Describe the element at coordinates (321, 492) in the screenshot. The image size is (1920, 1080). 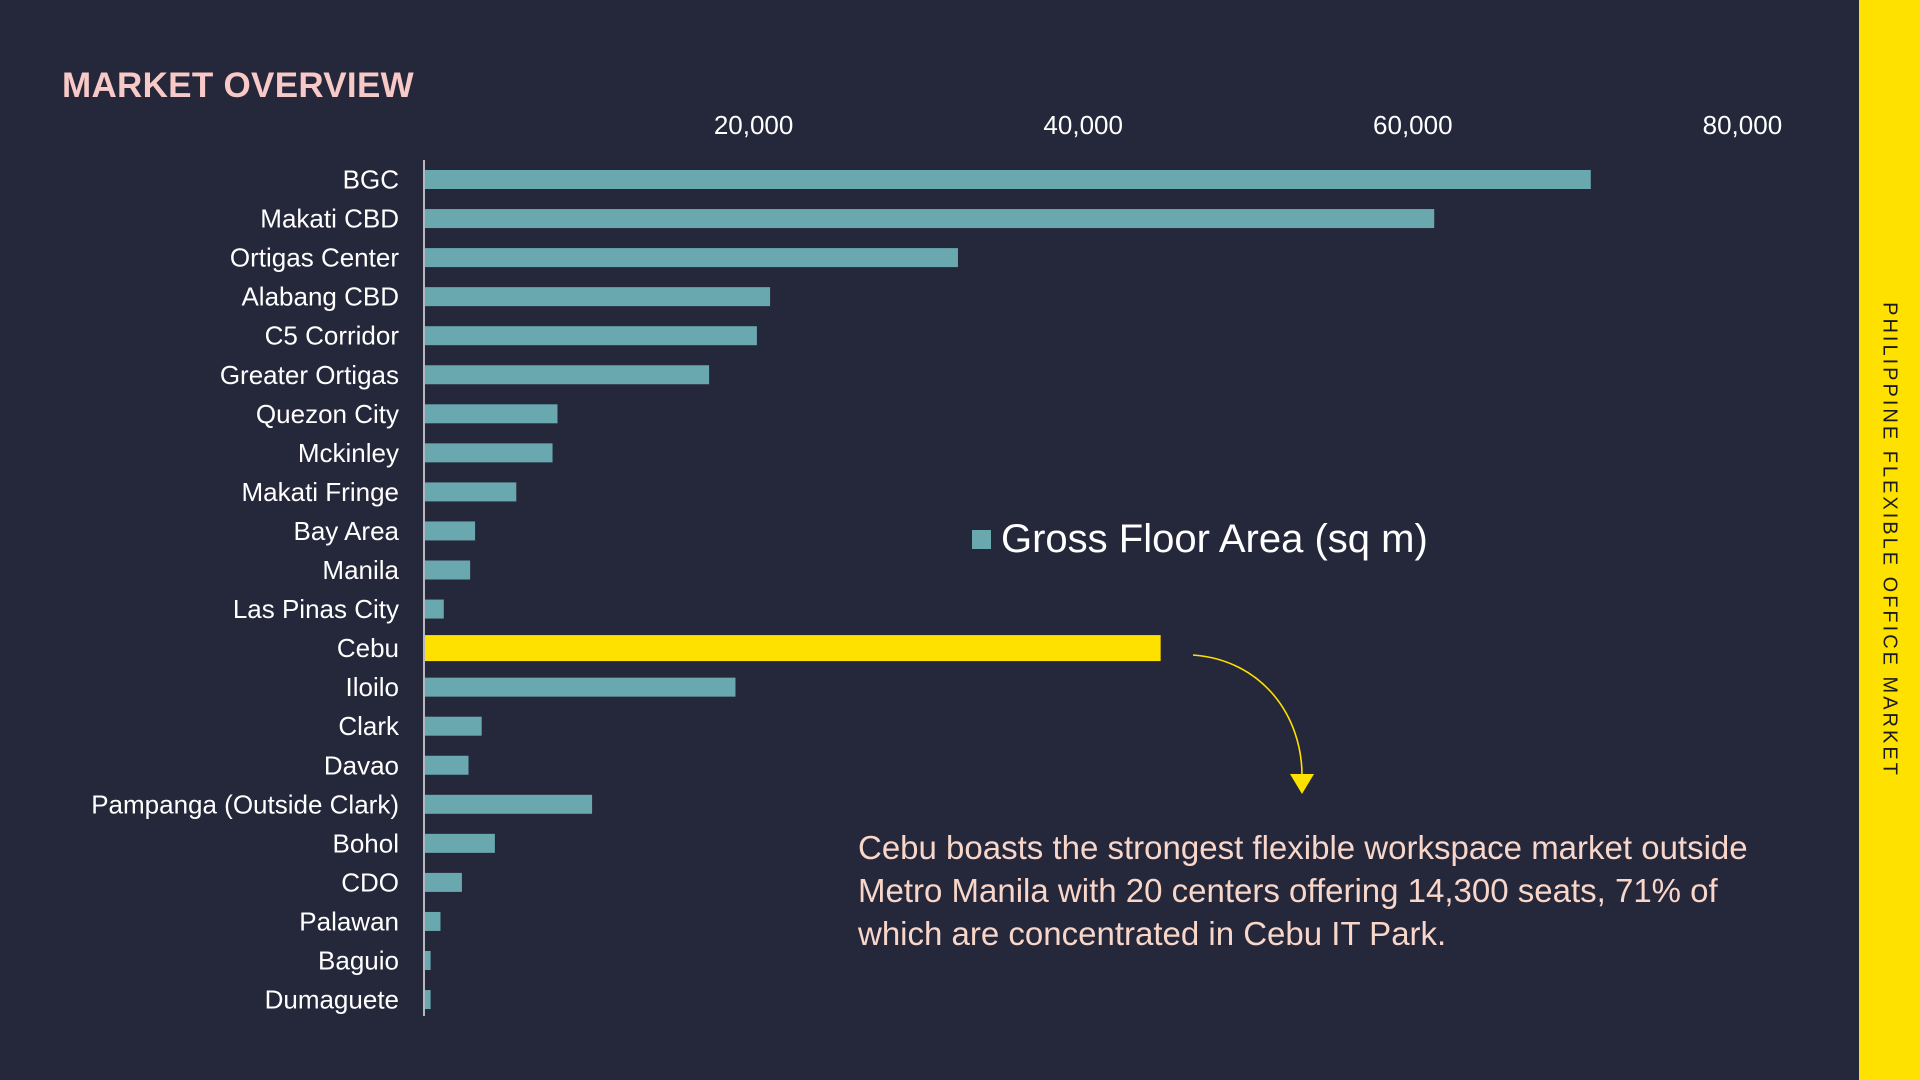
I see `category-label: Makati Fringe` at that location.